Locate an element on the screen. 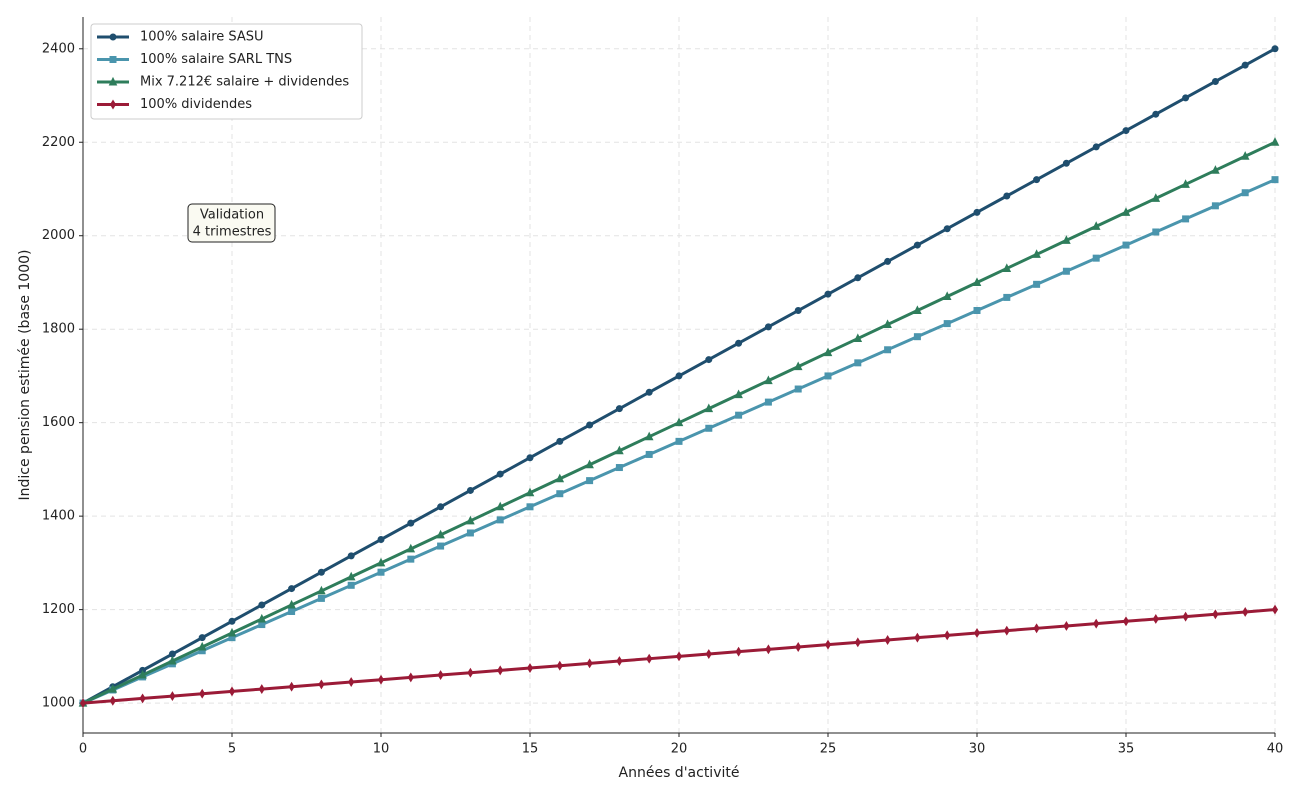 Image resolution: width=1300 pixels, height=800 pixels. x-tick-label: 20 is located at coordinates (679, 749).